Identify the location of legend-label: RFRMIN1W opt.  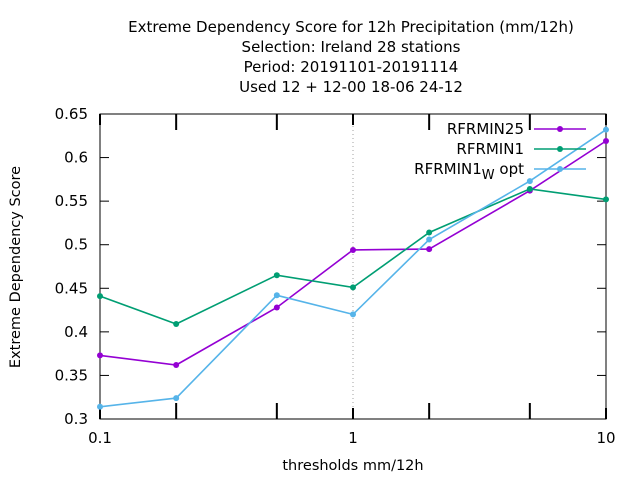
(469, 171).